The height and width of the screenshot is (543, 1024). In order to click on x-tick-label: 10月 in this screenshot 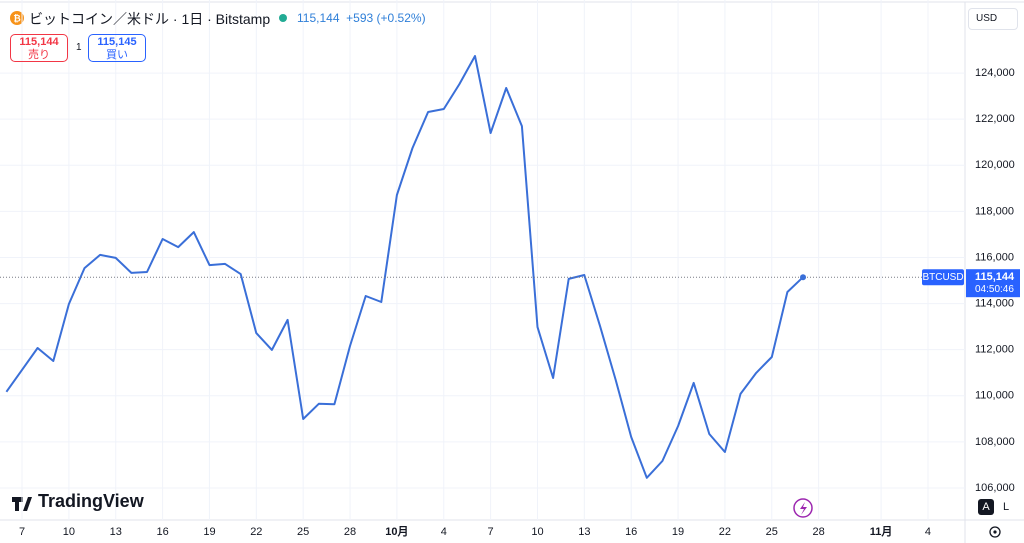, I will do `click(396, 531)`.